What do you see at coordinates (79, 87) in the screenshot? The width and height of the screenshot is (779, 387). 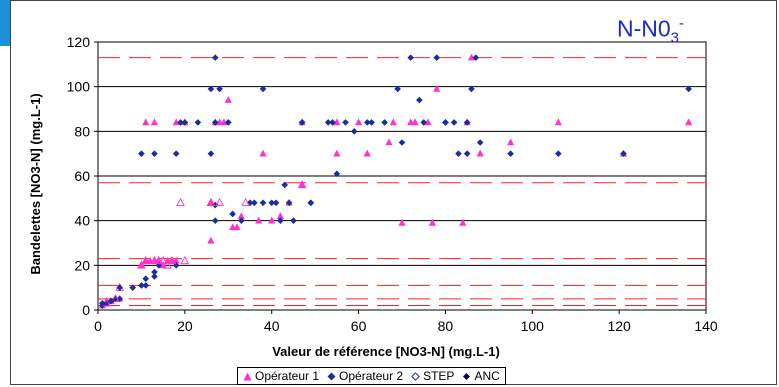 I see `y-tick-label: 100` at bounding box center [79, 87].